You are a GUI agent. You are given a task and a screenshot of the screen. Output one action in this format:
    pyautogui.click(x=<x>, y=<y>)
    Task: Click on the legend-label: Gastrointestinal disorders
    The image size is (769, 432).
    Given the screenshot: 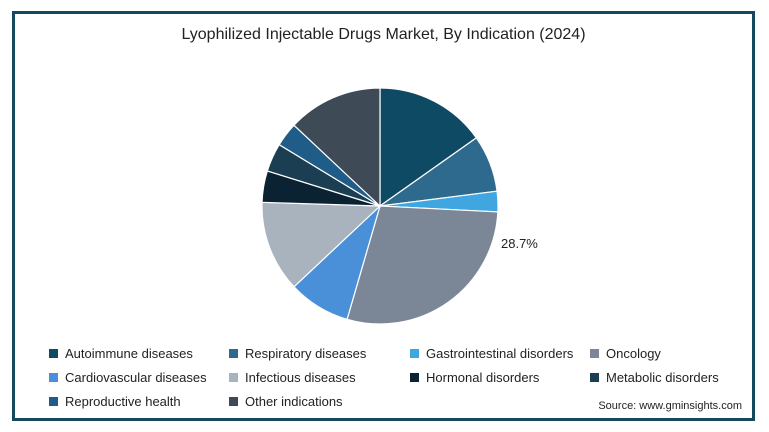 What is the action you would take?
    pyautogui.click(x=500, y=353)
    